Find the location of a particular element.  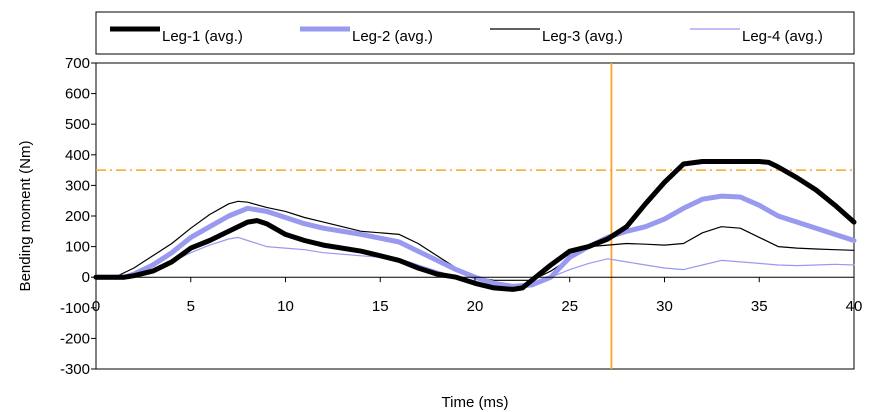

x-tick-label: 20 is located at coordinates (475, 306).